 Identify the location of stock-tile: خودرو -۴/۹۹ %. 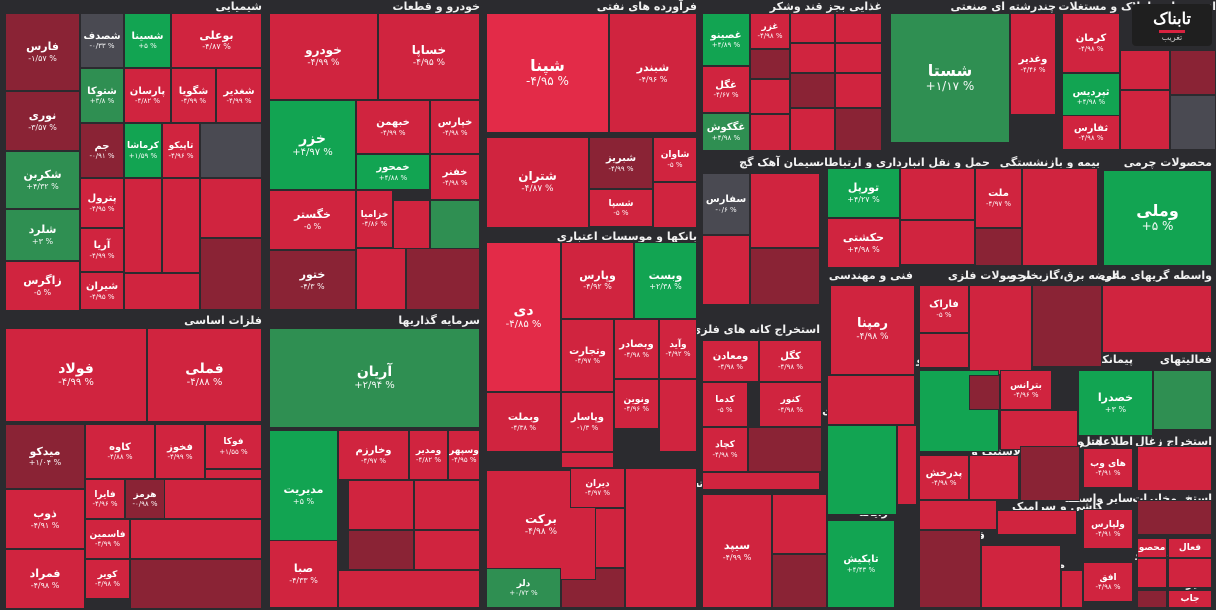
(323, 56).